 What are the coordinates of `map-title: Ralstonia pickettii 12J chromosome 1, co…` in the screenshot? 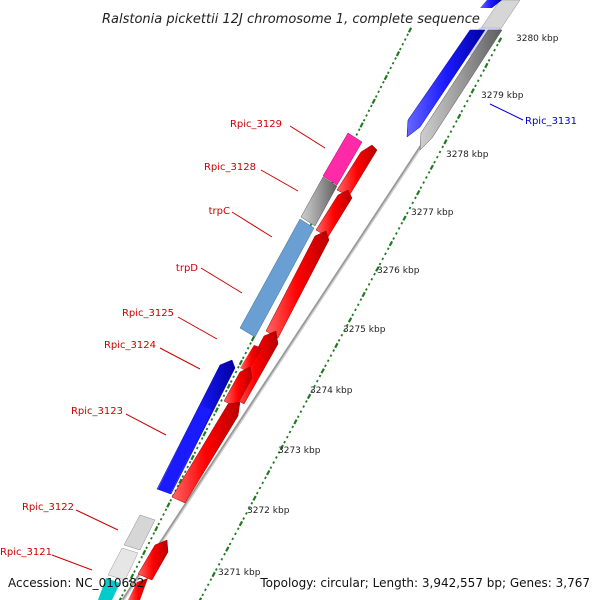 It's located at (291, 19).